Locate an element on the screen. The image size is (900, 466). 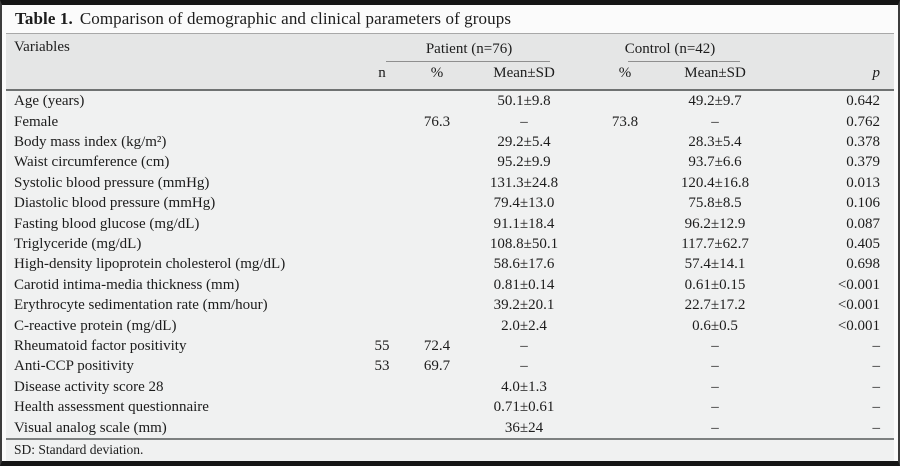
p-value-cell: 0.106 is located at coordinates (863, 203).